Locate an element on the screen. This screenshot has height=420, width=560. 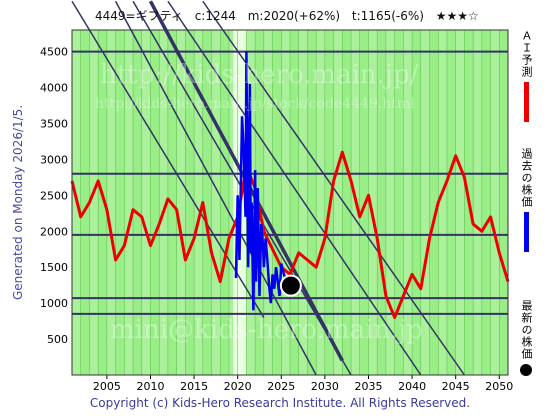
x-tick-label: 2010 is located at coordinates (150, 386).